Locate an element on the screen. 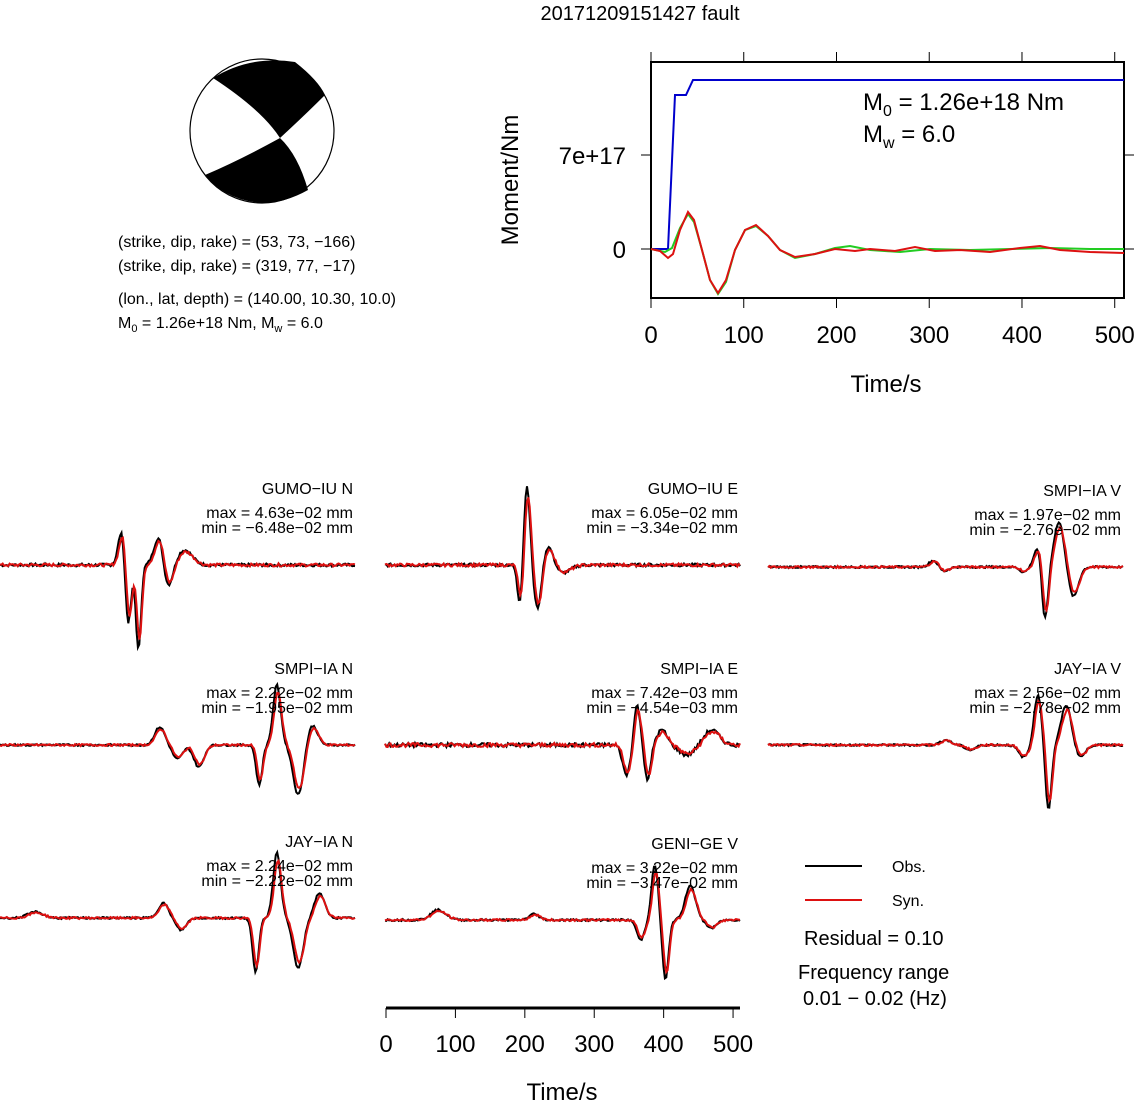 Image resolution: width=1137 pixels, height=1104 pixels. figure-title: 20171209151427 fault is located at coordinates (640, 14).